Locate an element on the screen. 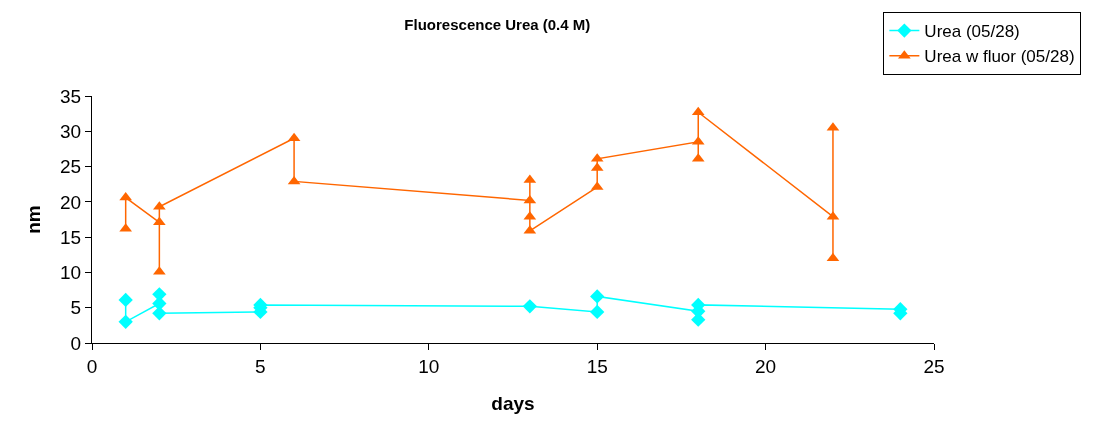  x-tick-label: 20 is located at coordinates (766, 366).